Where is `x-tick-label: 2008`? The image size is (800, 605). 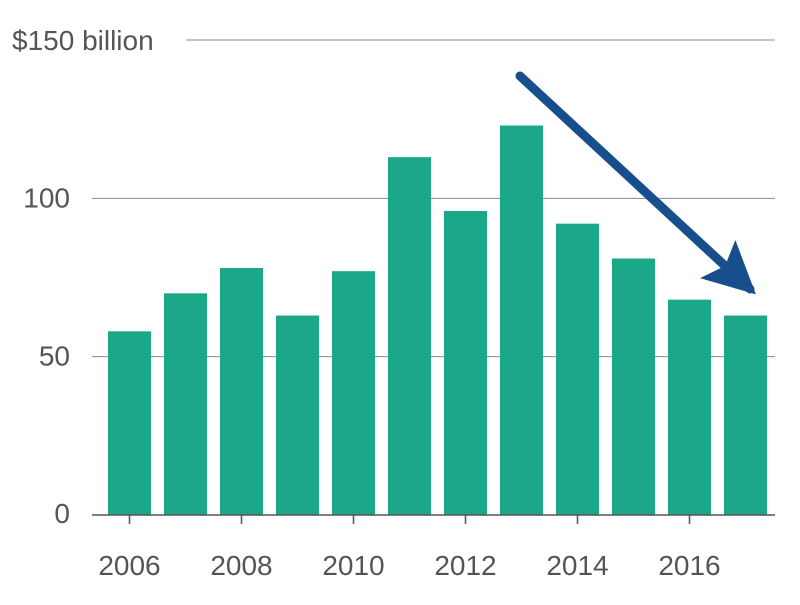
x-tick-label: 2008 is located at coordinates (241, 565).